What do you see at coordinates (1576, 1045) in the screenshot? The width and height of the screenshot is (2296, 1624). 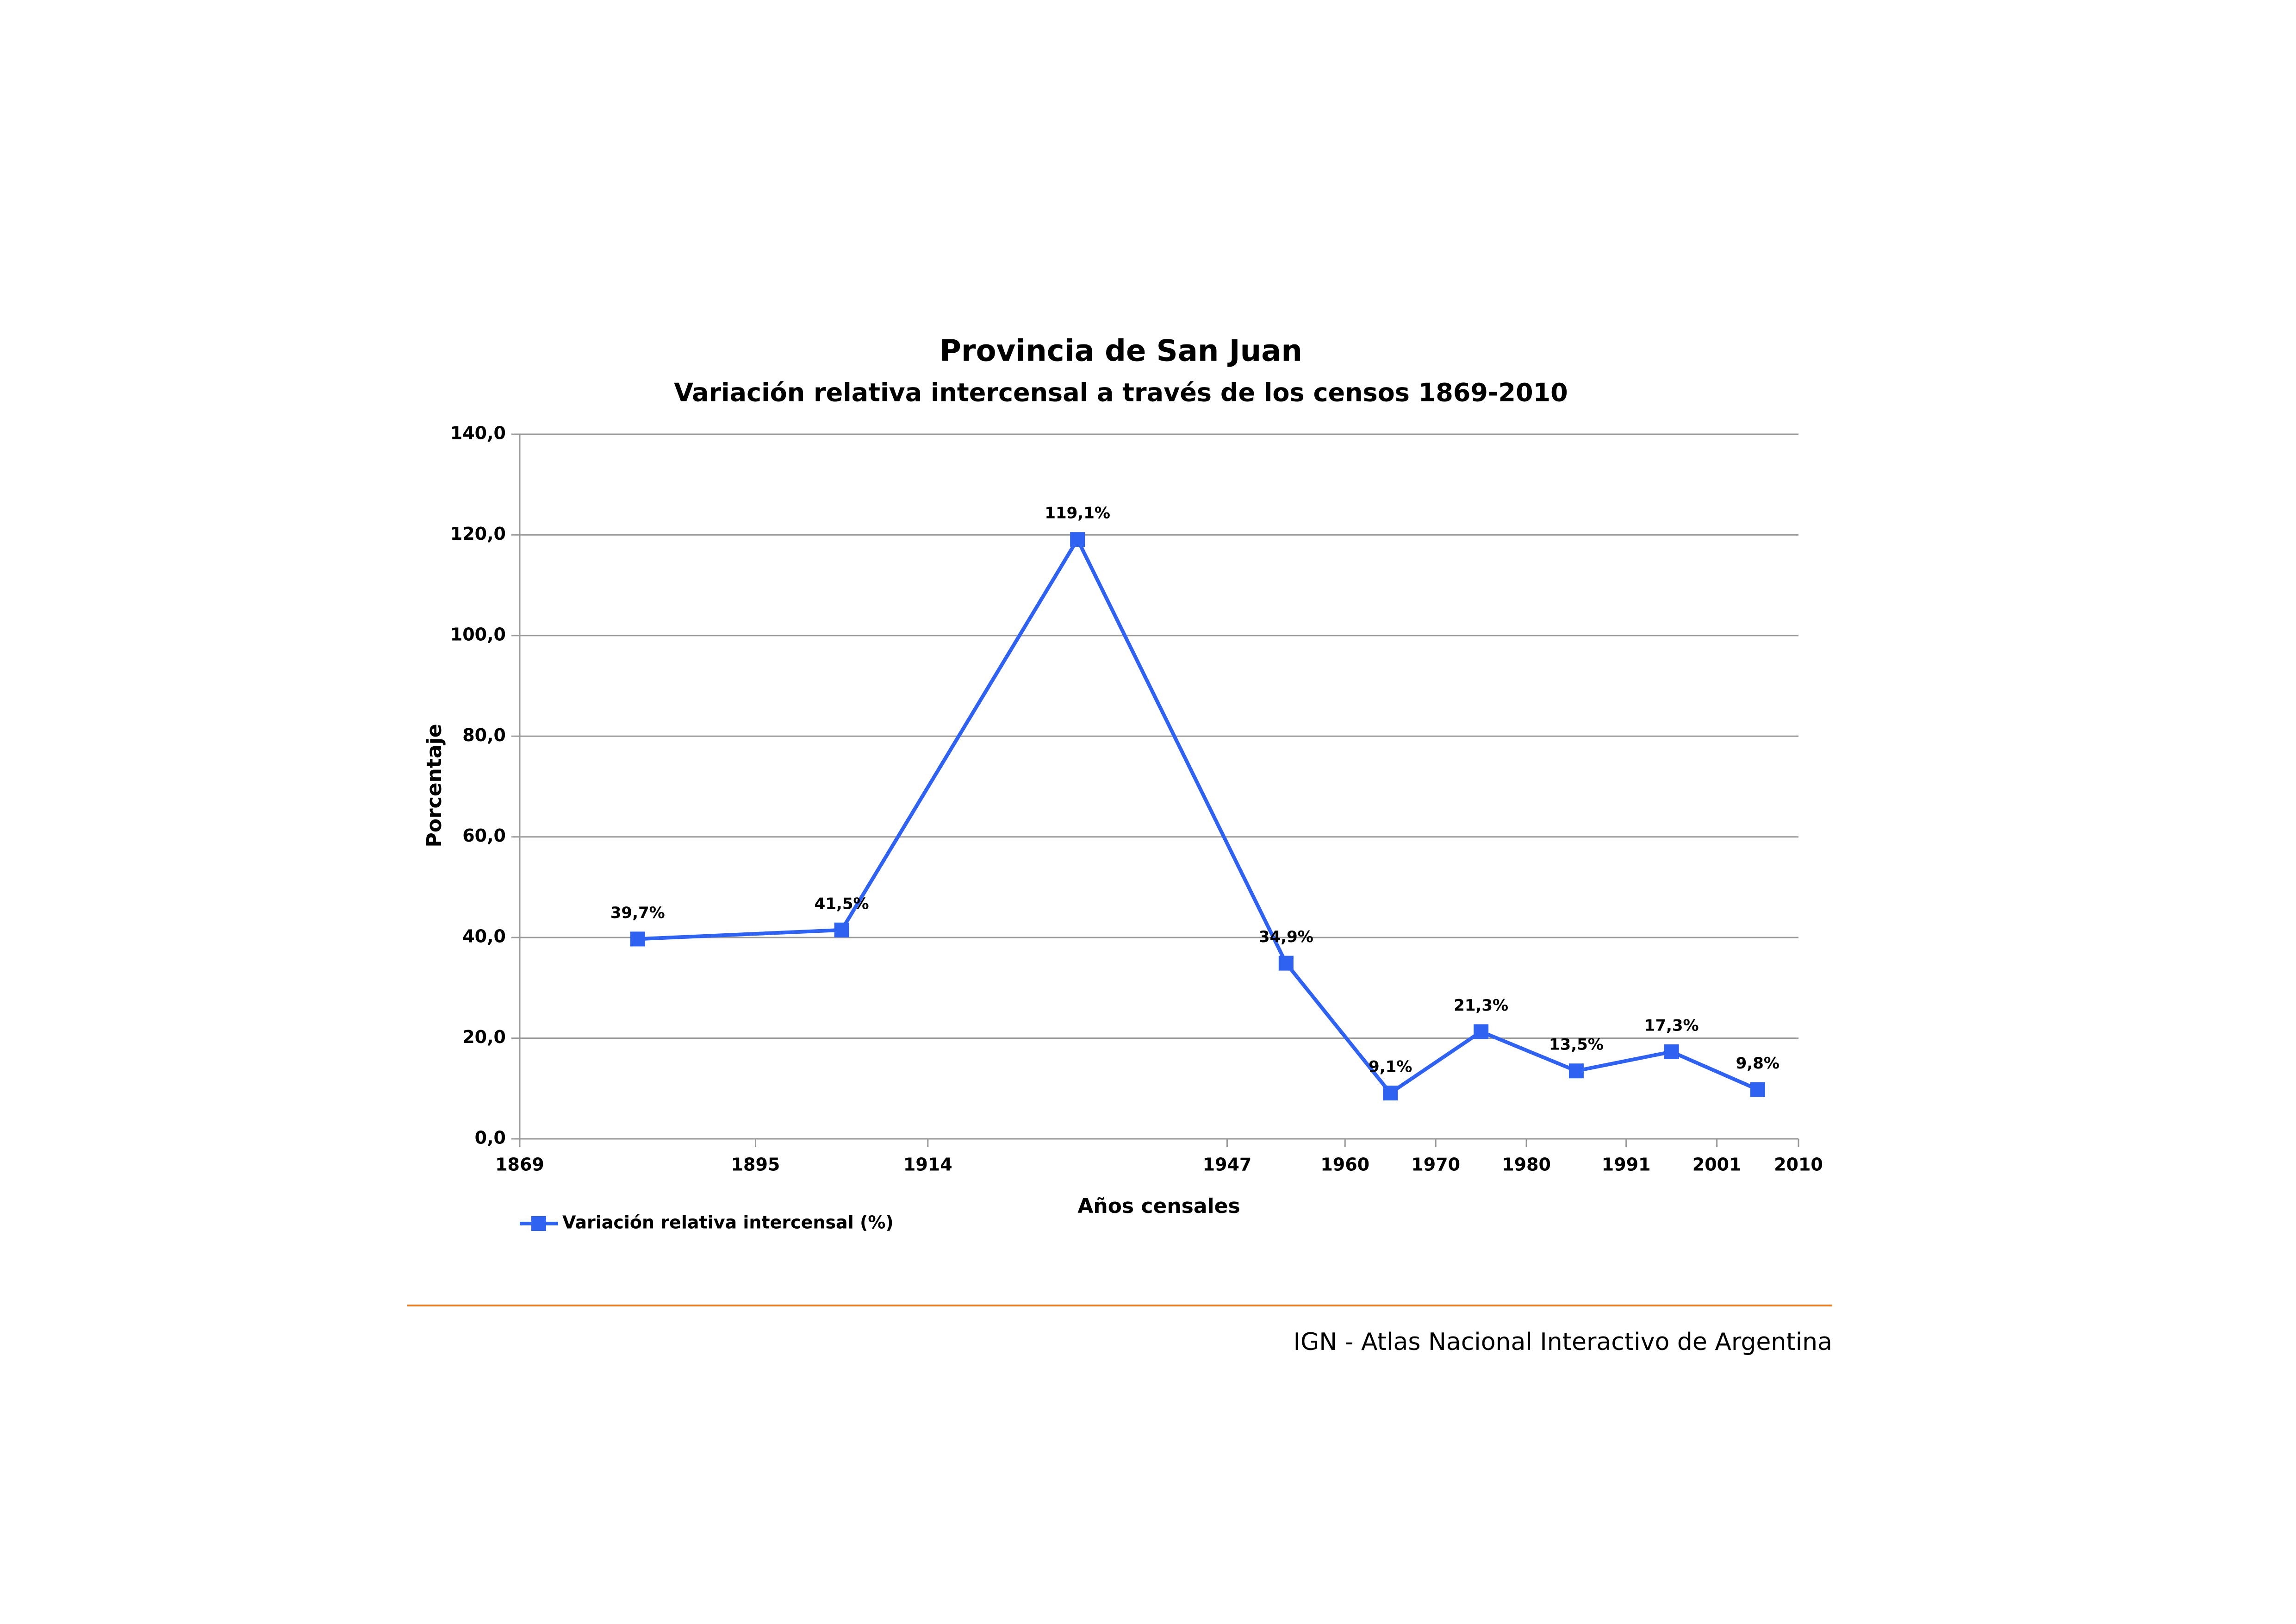 I see `data-label: 13,5%` at bounding box center [1576, 1045].